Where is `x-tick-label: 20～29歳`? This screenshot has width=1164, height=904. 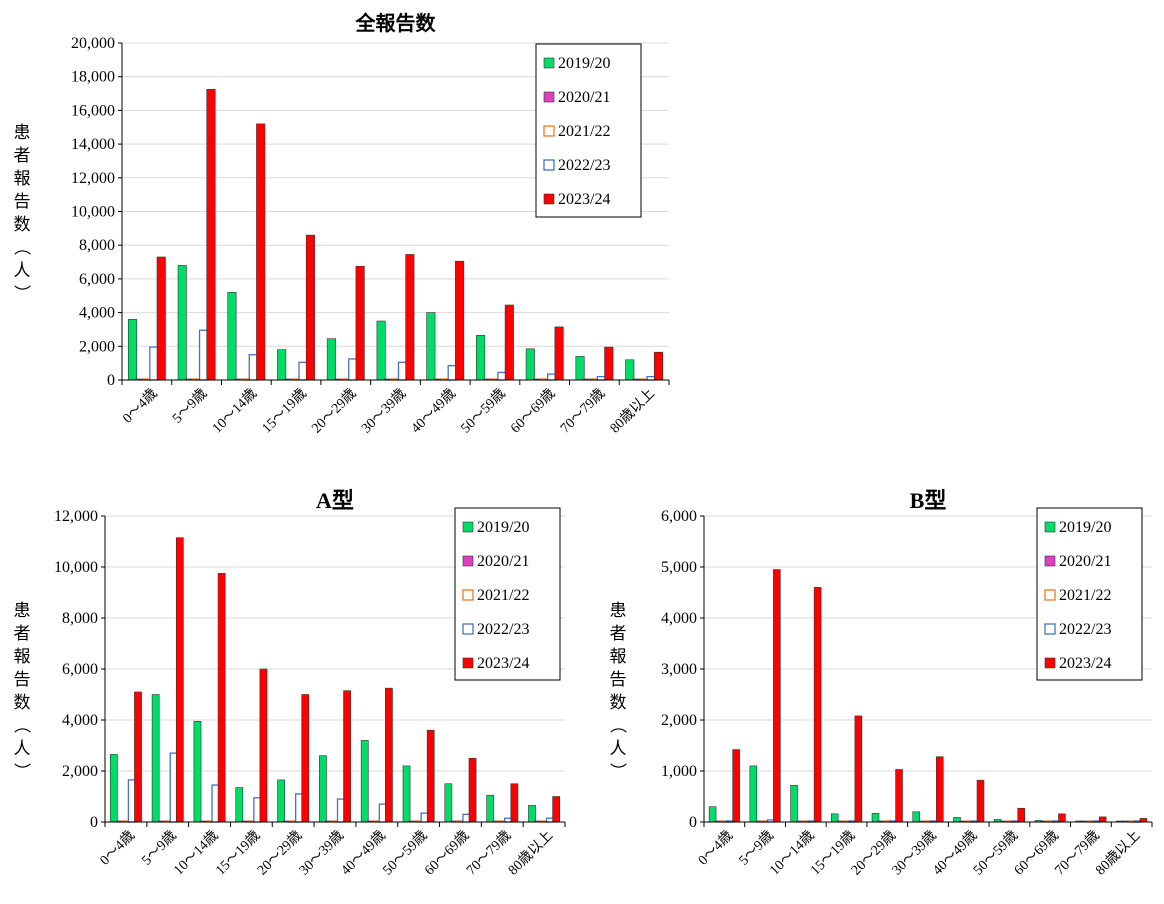
x-tick-label: 20～29歳 is located at coordinates (334, 411).